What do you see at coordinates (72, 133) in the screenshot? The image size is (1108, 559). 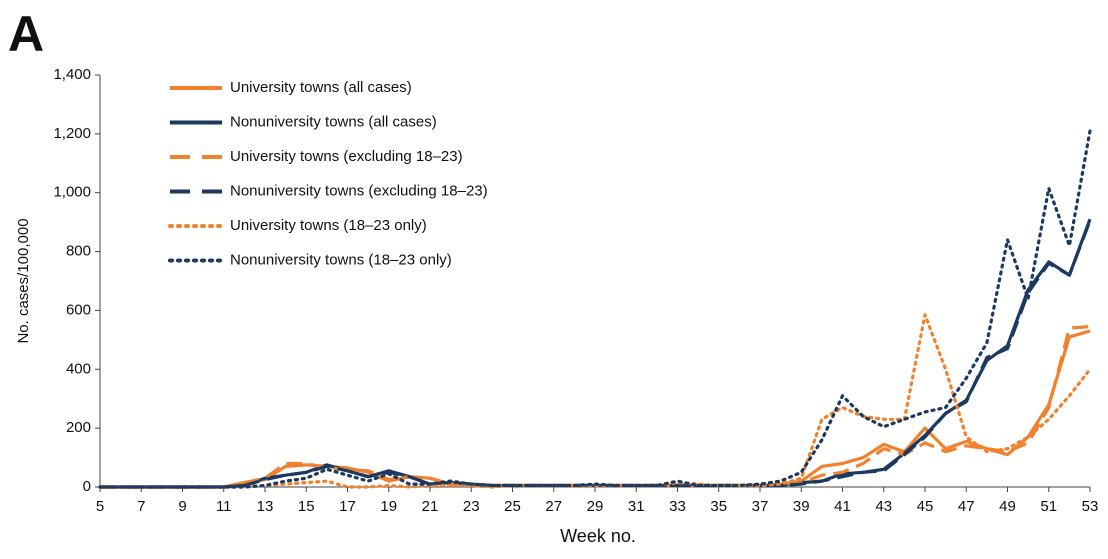 I see `y-tick-label: 1,200` at bounding box center [72, 133].